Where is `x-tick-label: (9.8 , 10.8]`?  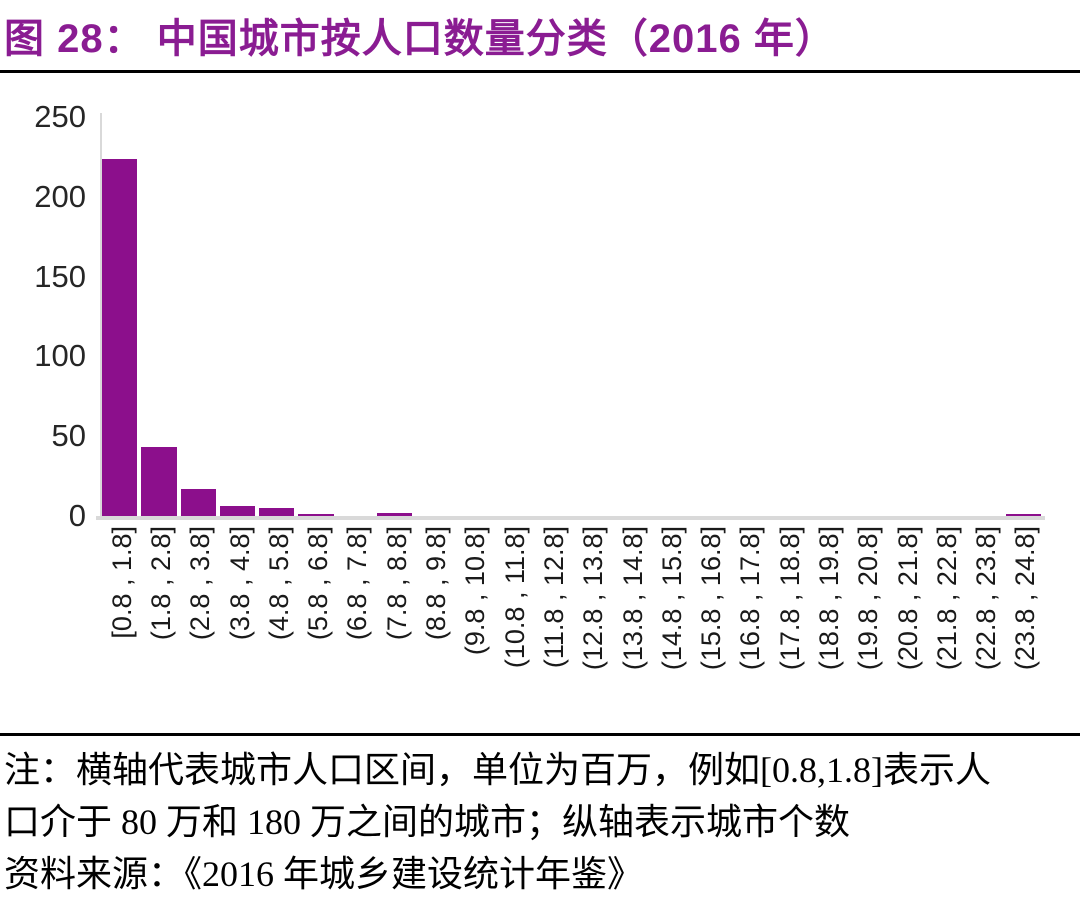
x-tick-label: (9.8 , 10.8] is located at coordinates (475, 591).